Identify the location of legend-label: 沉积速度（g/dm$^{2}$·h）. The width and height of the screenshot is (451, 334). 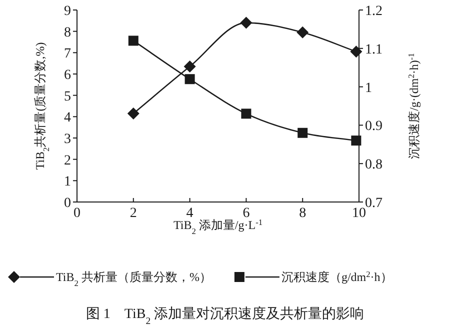
(336, 277).